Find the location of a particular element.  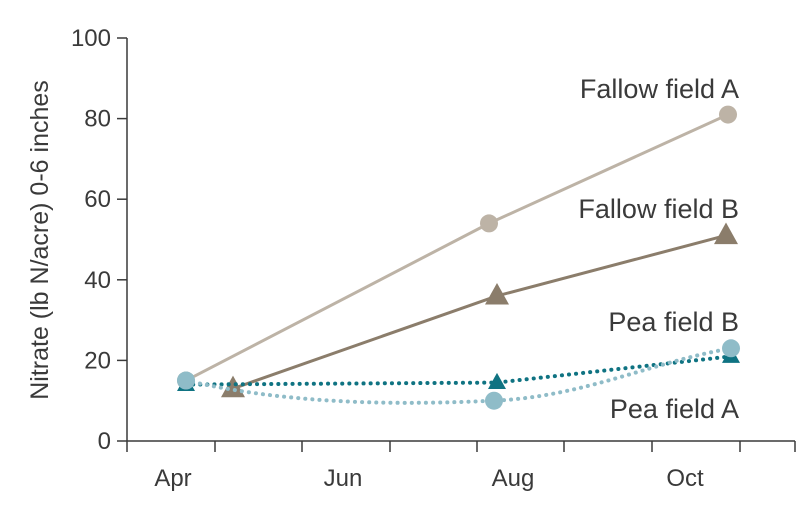

y-tick-label: 40 is located at coordinates (97, 280).